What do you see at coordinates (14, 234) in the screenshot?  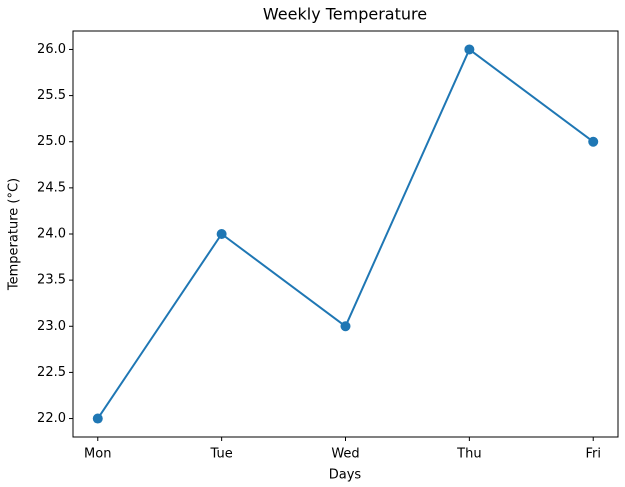 I see `y-axis-label: Temperature (°C)` at bounding box center [14, 234].